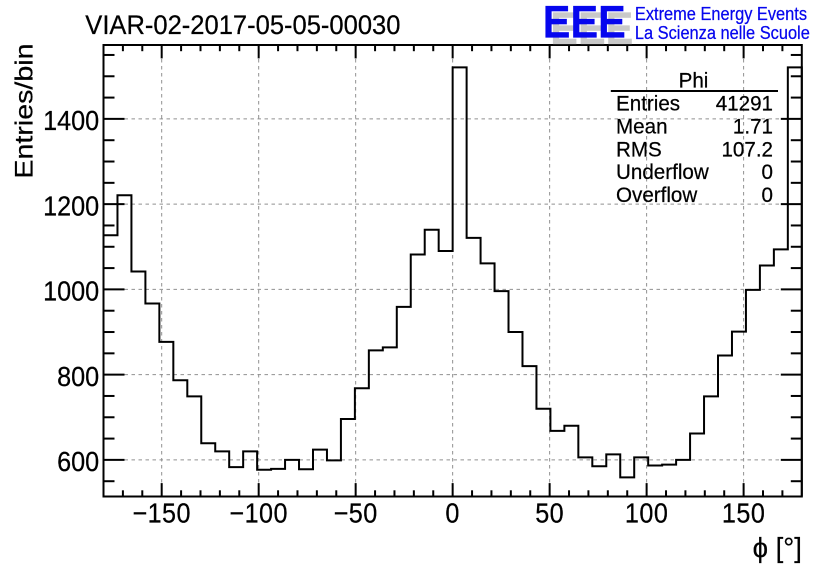  I want to click on svg-text: Underflow, so click(663, 172).